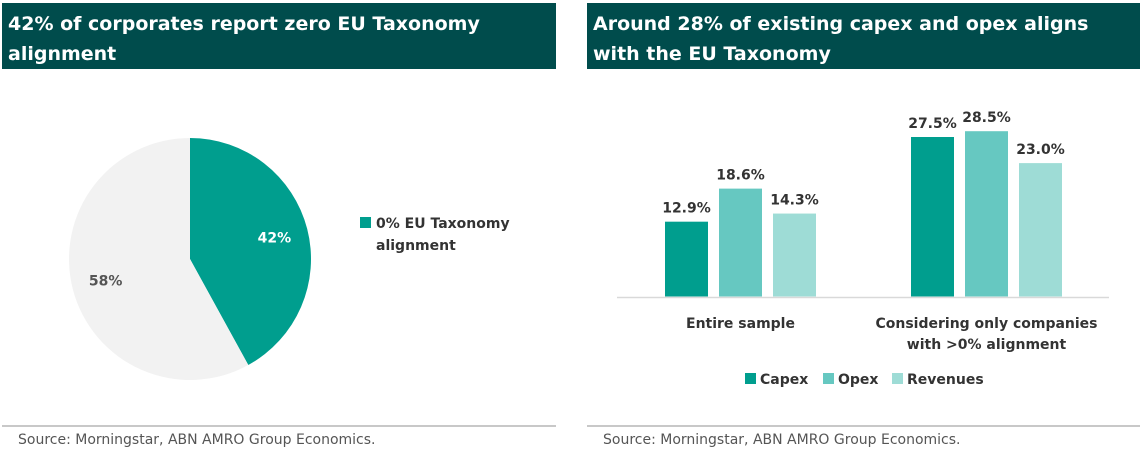 The width and height of the screenshot is (1142, 454). Describe the element at coordinates (986, 118) in the screenshot. I see `bar-value-label: 28.5%` at that location.